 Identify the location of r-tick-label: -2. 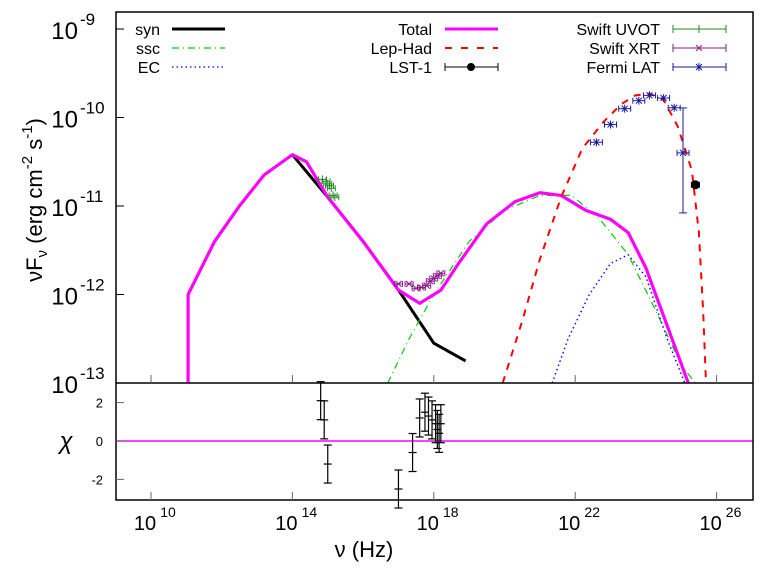
(97, 479).